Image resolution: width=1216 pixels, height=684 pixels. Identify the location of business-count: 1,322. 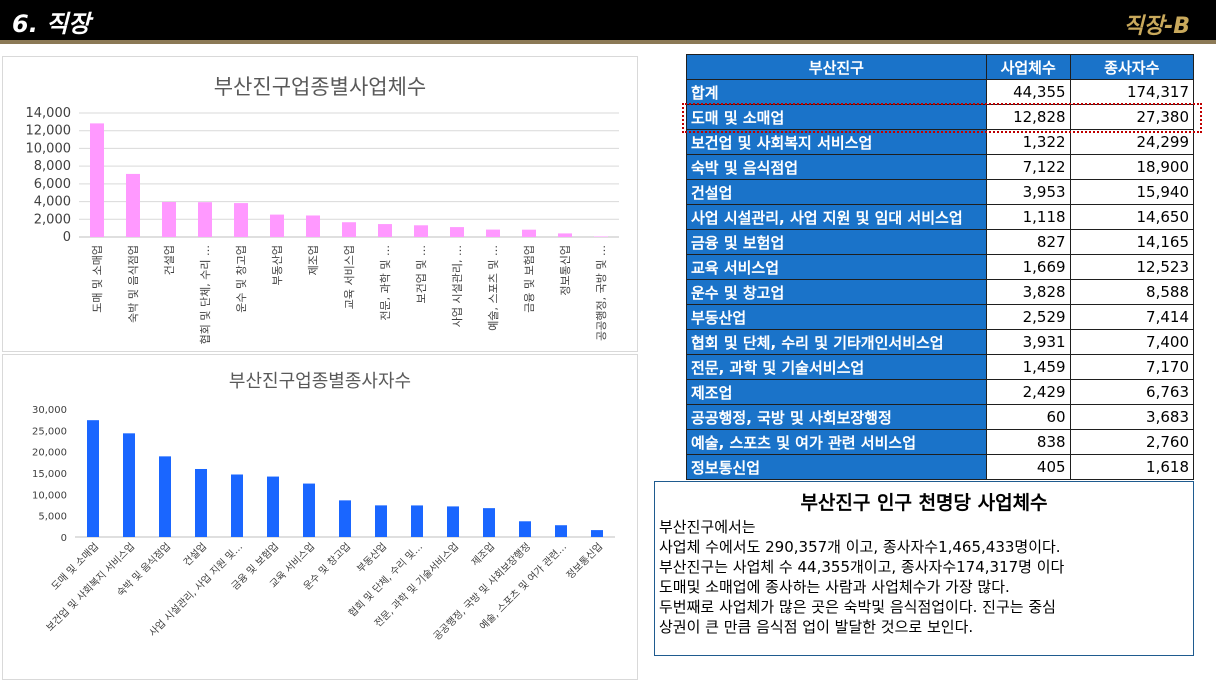
(1028, 142).